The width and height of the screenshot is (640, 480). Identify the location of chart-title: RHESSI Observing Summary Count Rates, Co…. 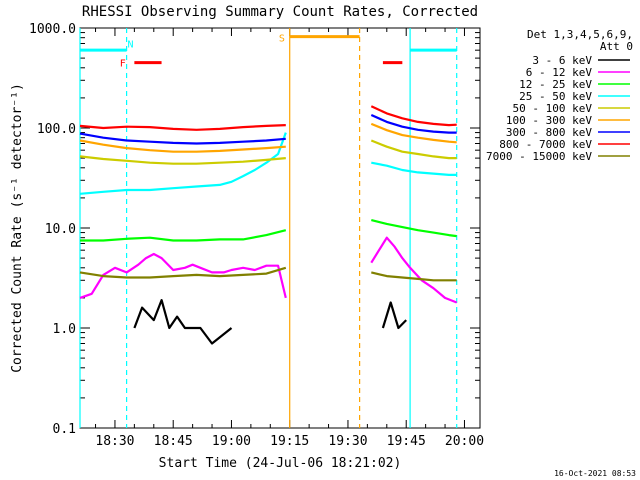
(280, 12).